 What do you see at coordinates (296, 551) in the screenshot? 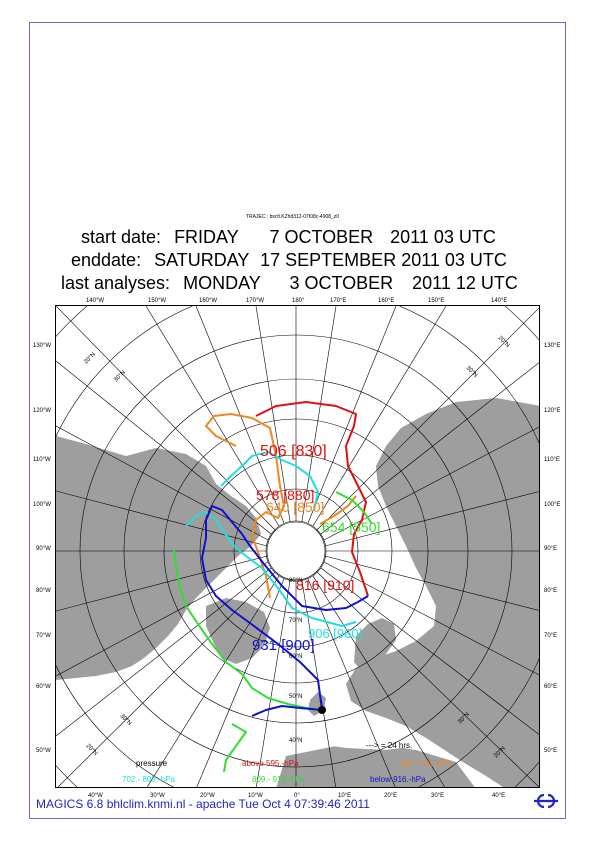
I see `pole-cap` at bounding box center [296, 551].